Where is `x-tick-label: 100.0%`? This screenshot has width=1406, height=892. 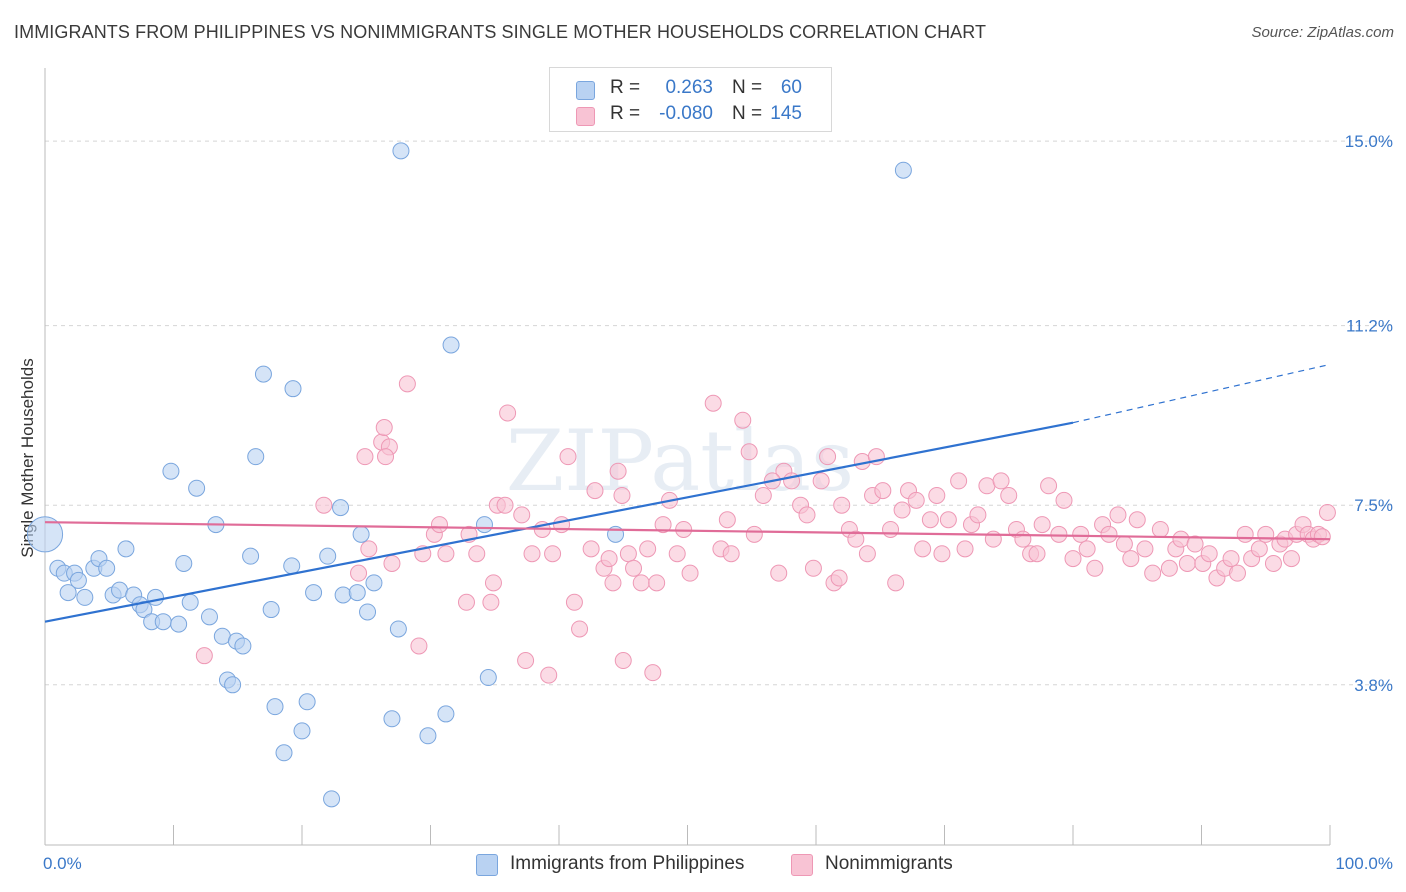 x-tick-label: 100.0% is located at coordinates (1364, 863).